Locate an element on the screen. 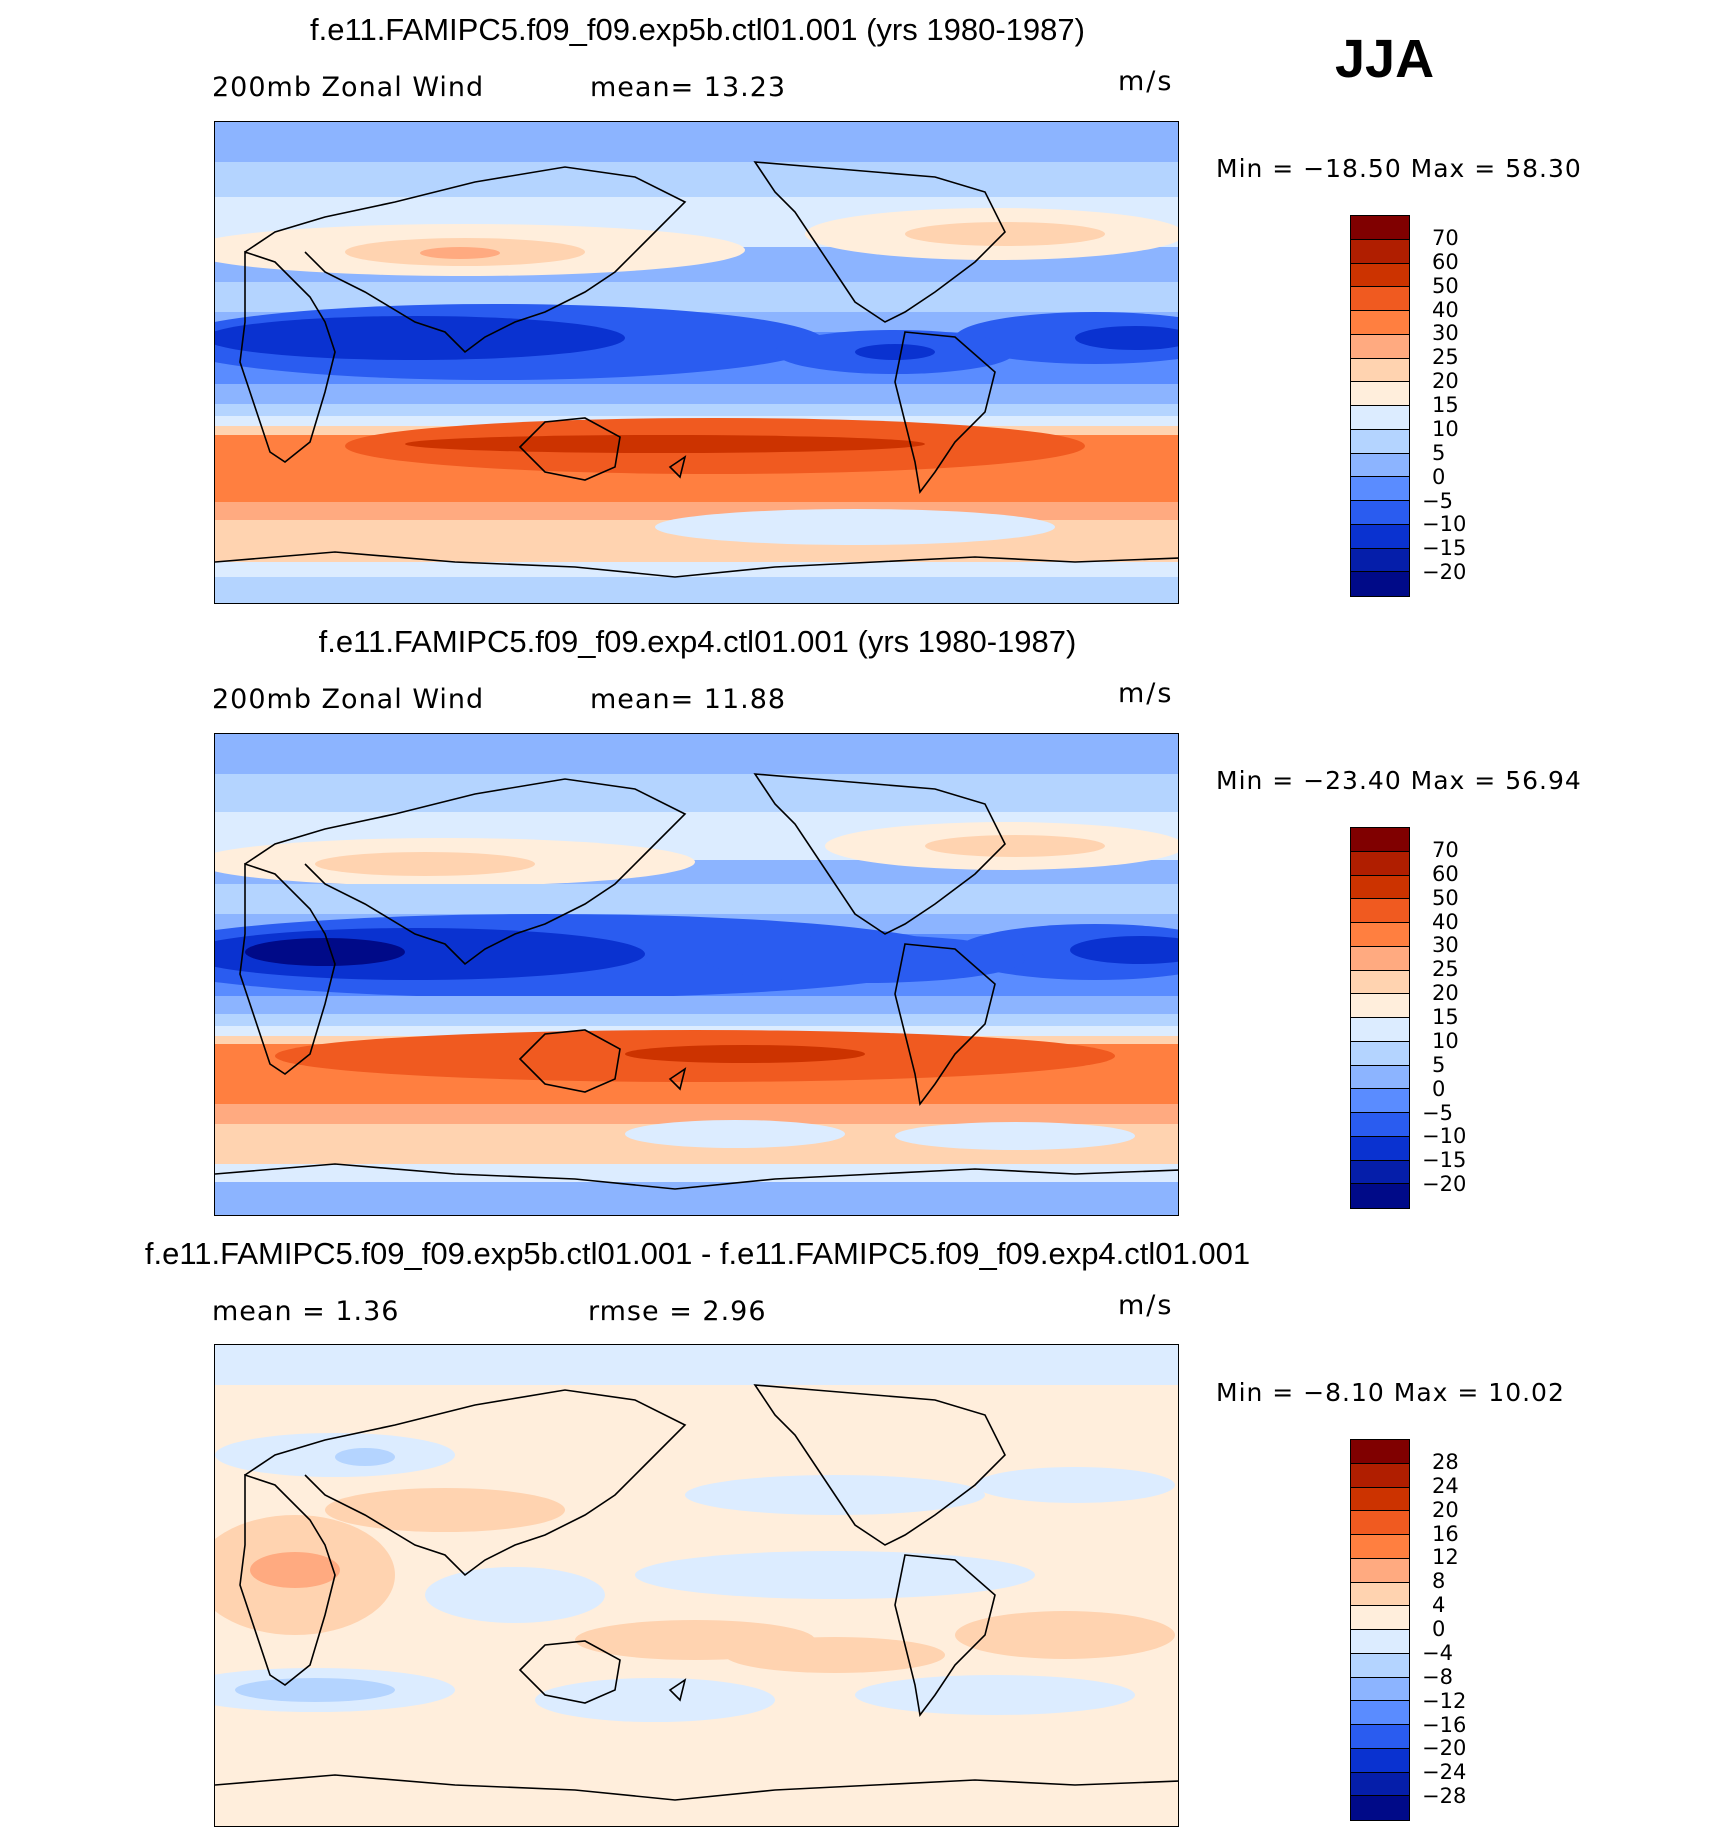 The width and height of the screenshot is (1710, 1830). panel-2-colorbar is located at coordinates (1380, 1018).